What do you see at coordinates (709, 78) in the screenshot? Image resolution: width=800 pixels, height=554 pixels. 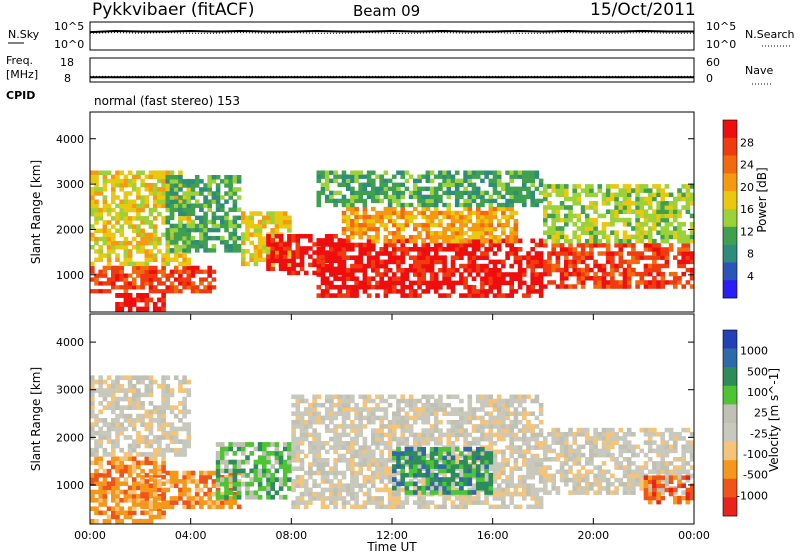 I see `nave-tick-bottom: 0` at bounding box center [709, 78].